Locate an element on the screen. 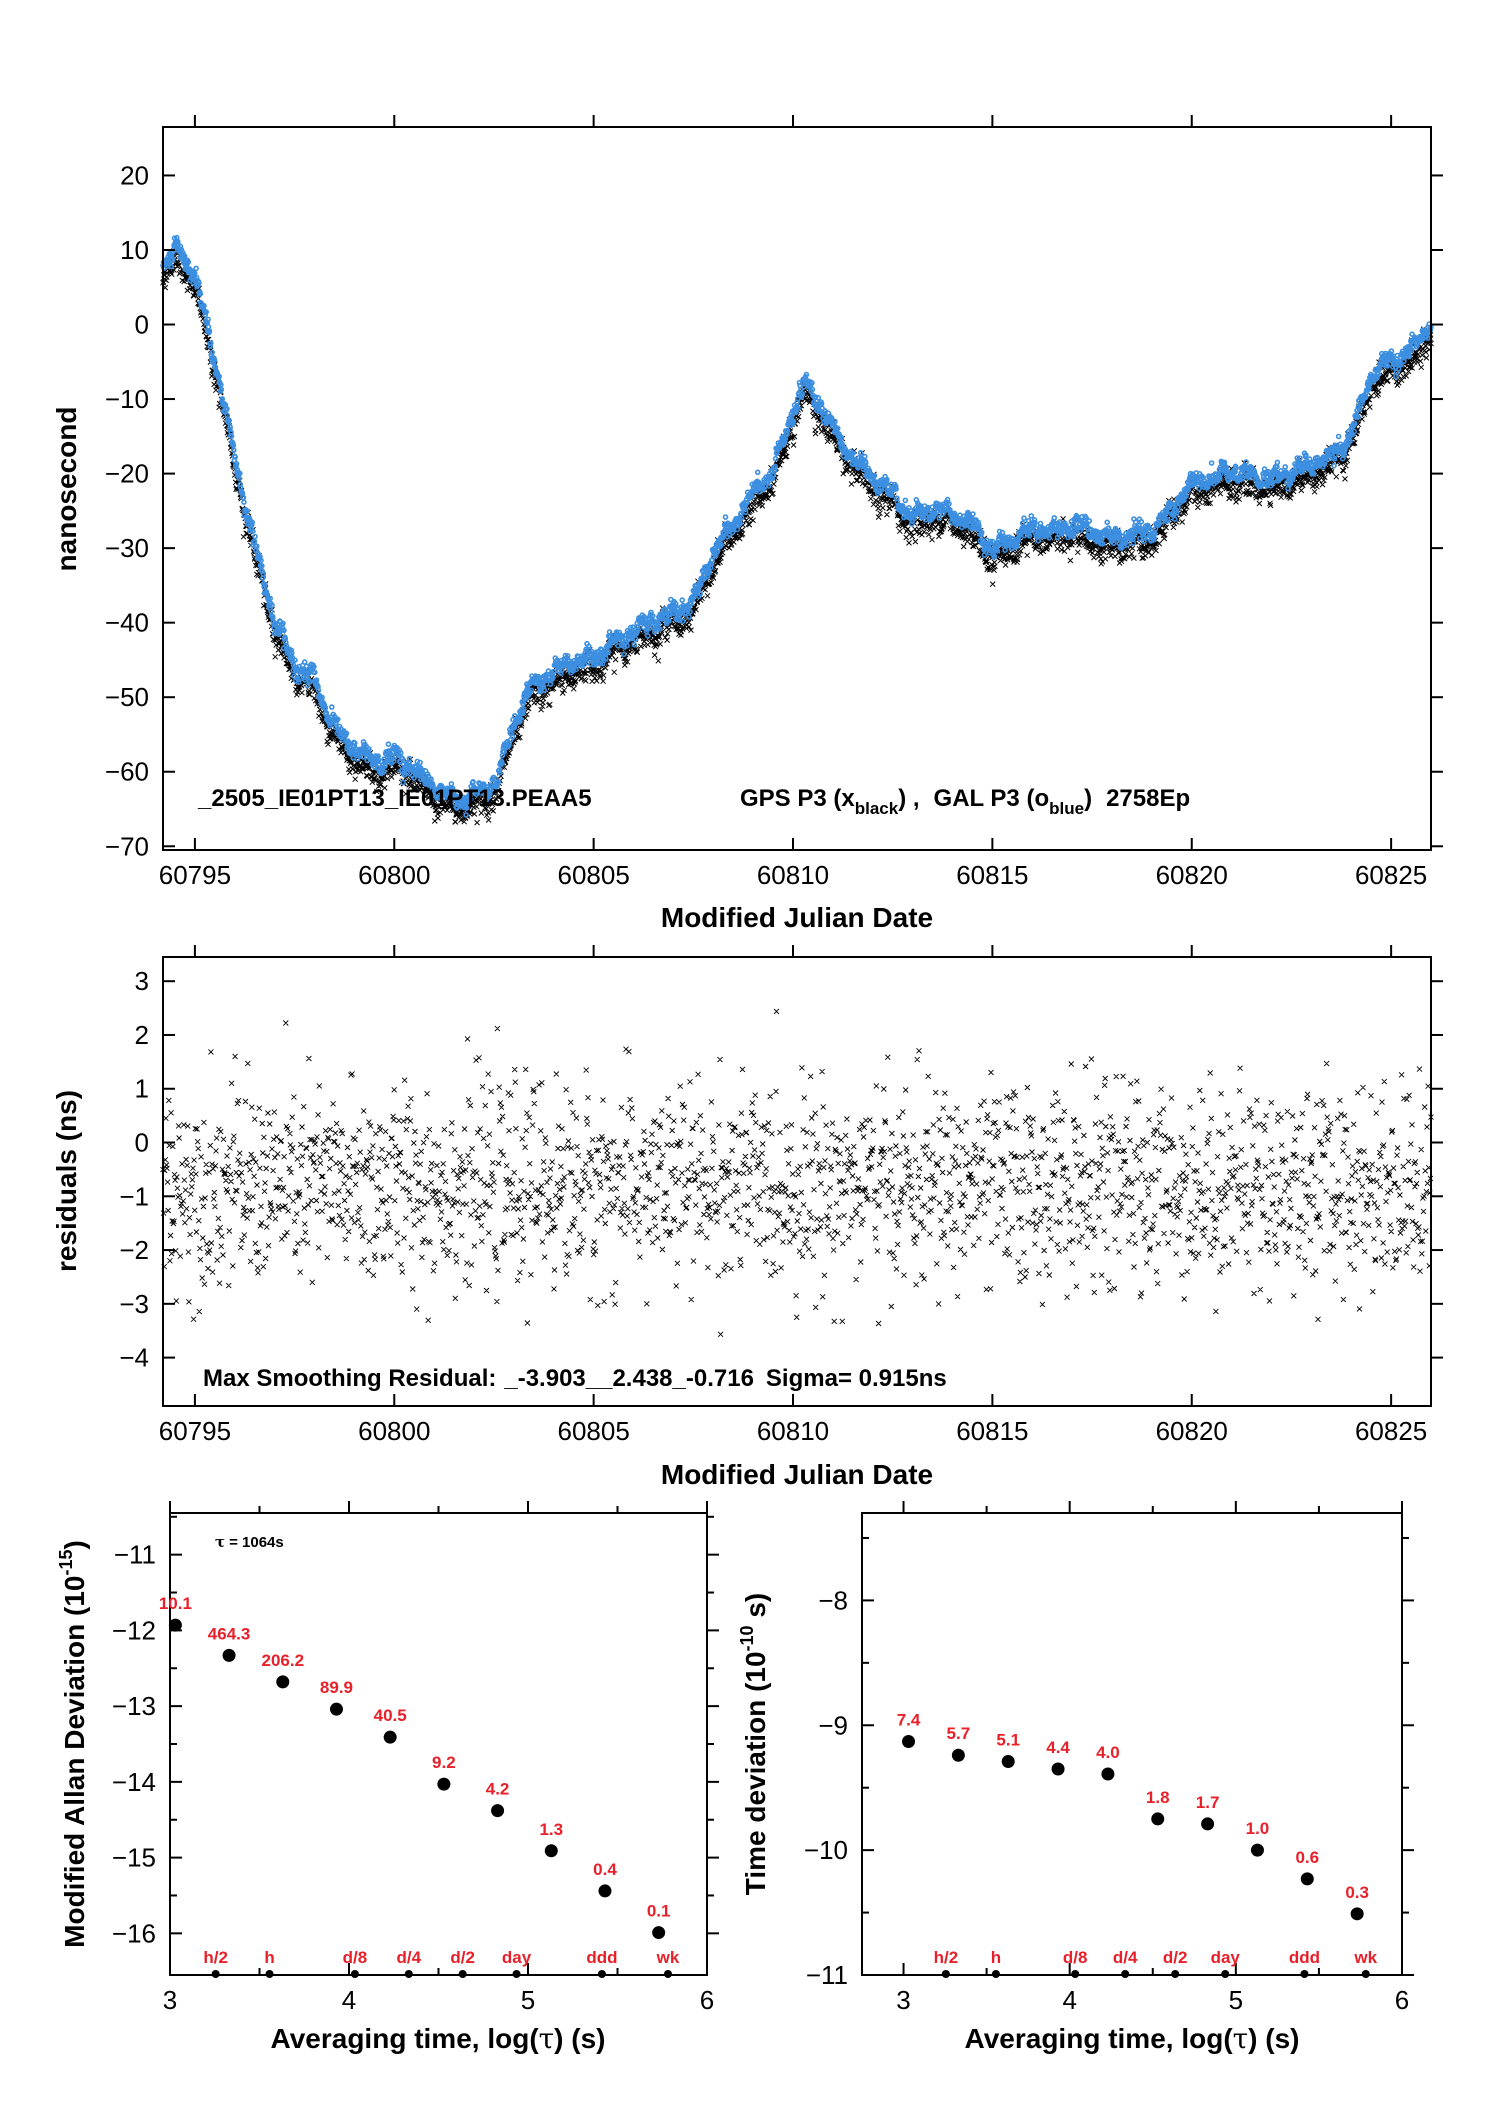  time-mark-label: day is located at coordinates (1226, 1957).